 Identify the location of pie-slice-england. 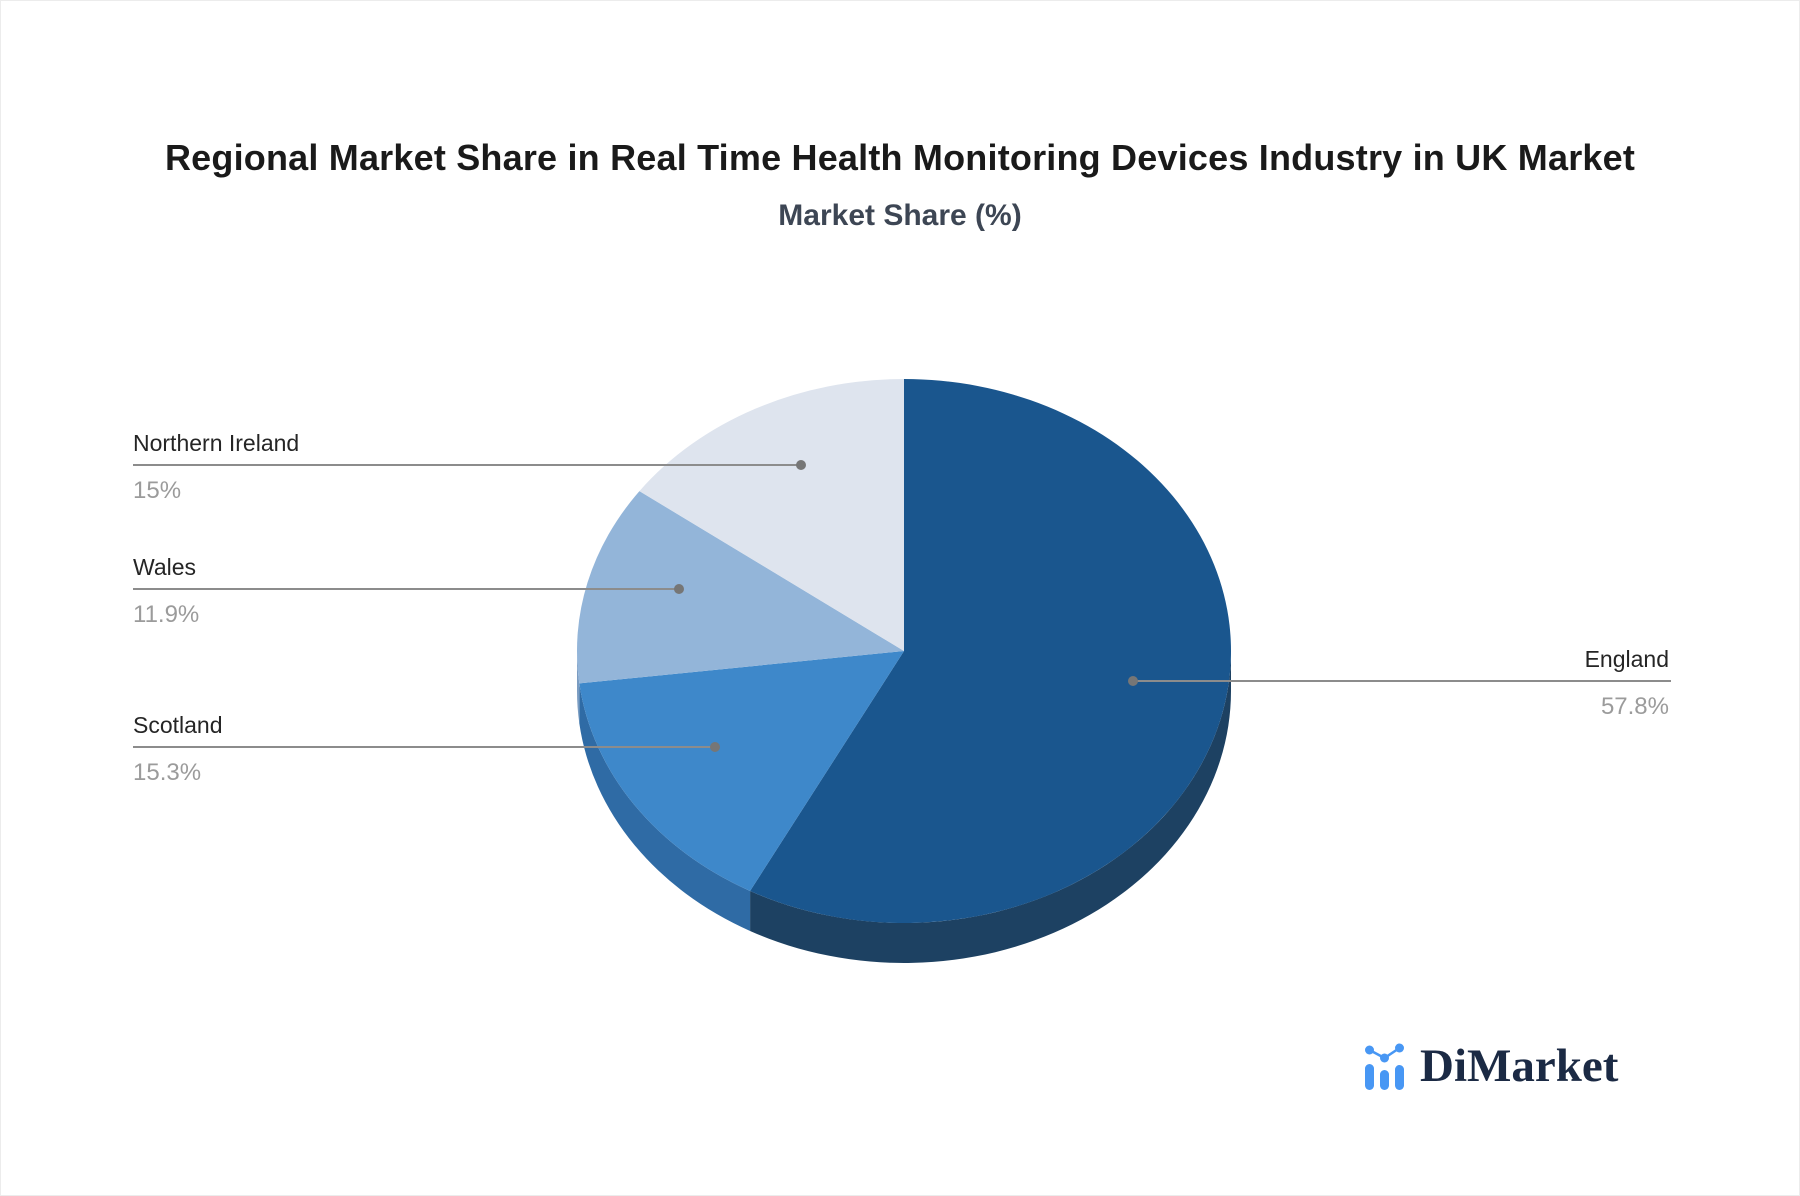
(991, 651).